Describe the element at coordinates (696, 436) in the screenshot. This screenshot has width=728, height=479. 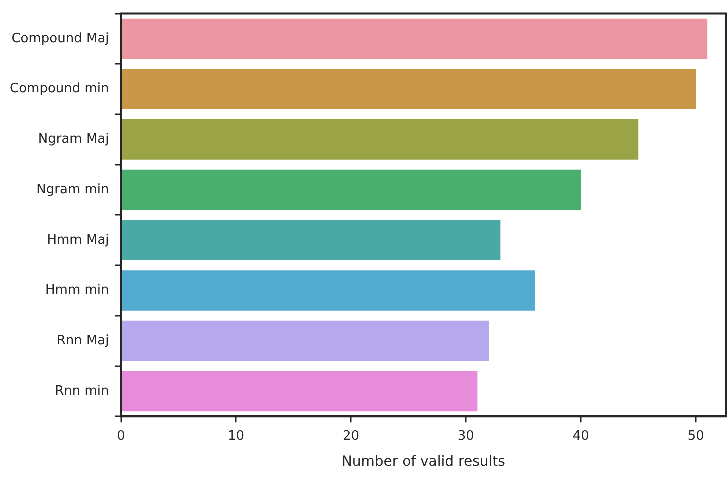
I see `x-tick-label: 50` at that location.